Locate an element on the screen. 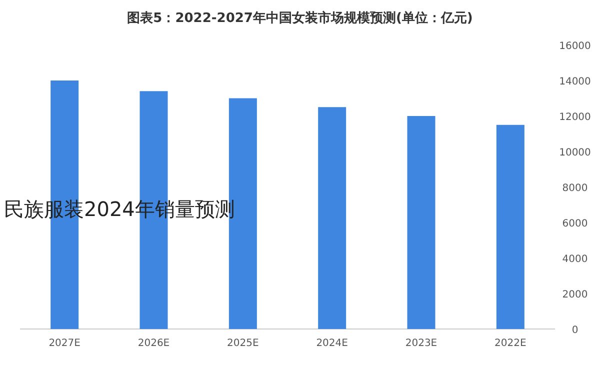 This screenshot has height=391, width=600. y-tick-label: 4000 is located at coordinates (575, 259).